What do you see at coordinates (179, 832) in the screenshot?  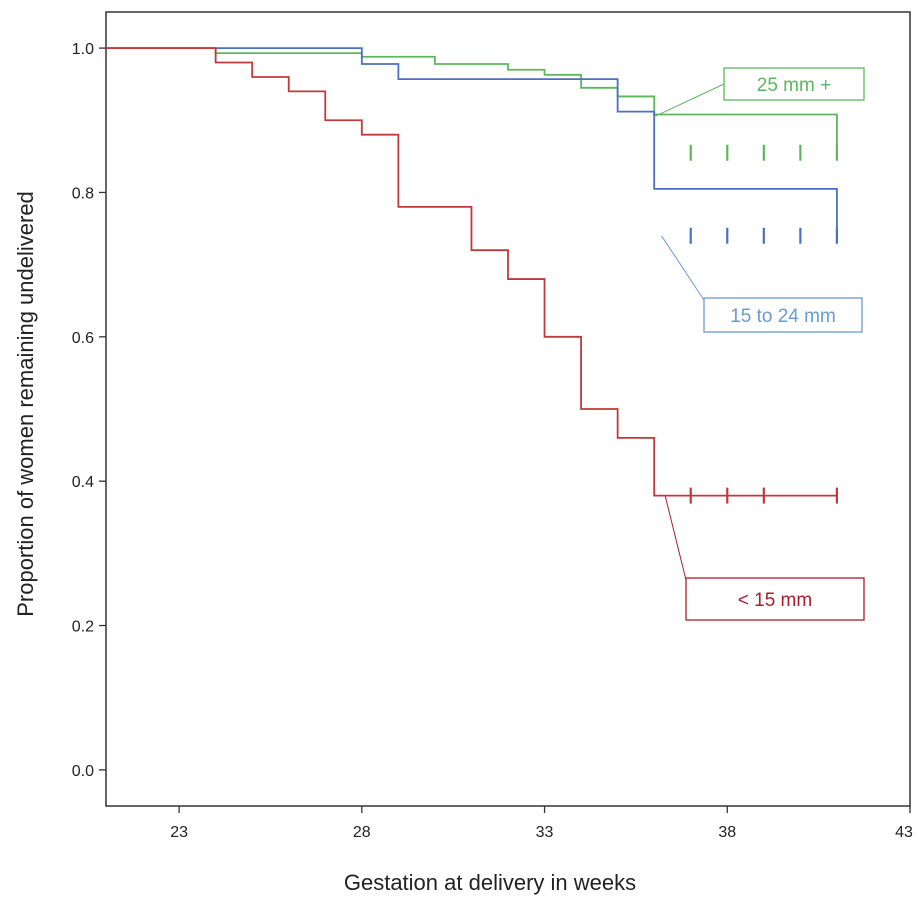 I see `x-tick-label: 23` at bounding box center [179, 832].